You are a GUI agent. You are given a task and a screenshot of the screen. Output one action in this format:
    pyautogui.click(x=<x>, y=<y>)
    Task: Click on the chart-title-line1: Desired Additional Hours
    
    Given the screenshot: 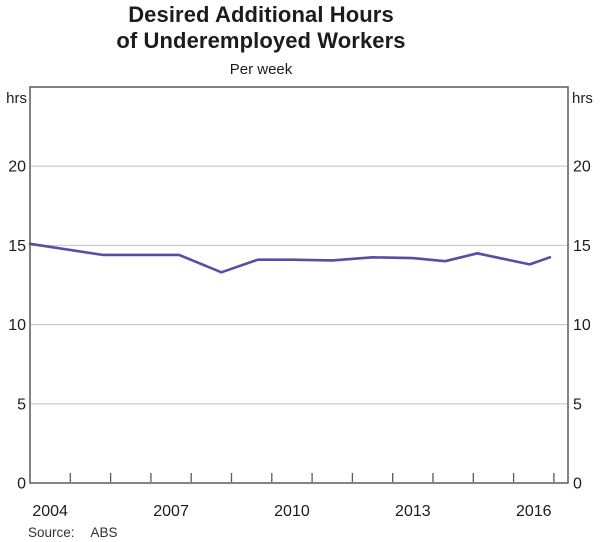 What is the action you would take?
    pyautogui.click(x=261, y=14)
    